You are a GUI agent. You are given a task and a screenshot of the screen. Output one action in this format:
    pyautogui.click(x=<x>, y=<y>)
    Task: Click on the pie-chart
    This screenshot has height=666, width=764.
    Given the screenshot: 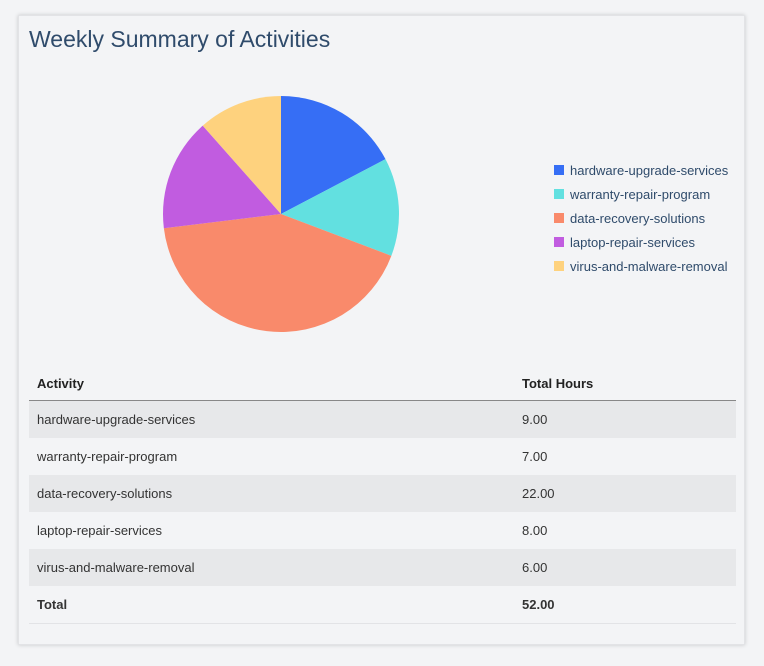 What is the action you would take?
    pyautogui.click(x=281, y=214)
    